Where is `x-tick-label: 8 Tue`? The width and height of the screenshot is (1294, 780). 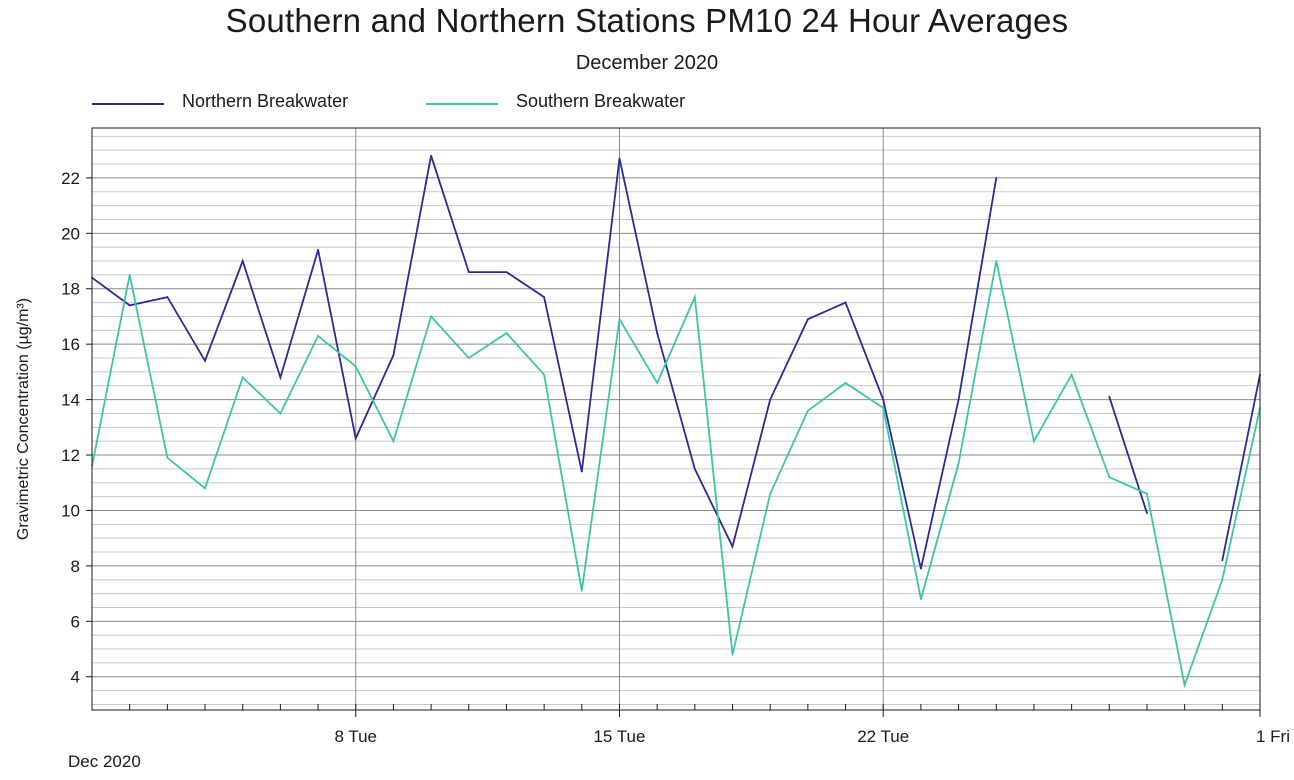 x-tick-label: 8 Tue is located at coordinates (355, 736).